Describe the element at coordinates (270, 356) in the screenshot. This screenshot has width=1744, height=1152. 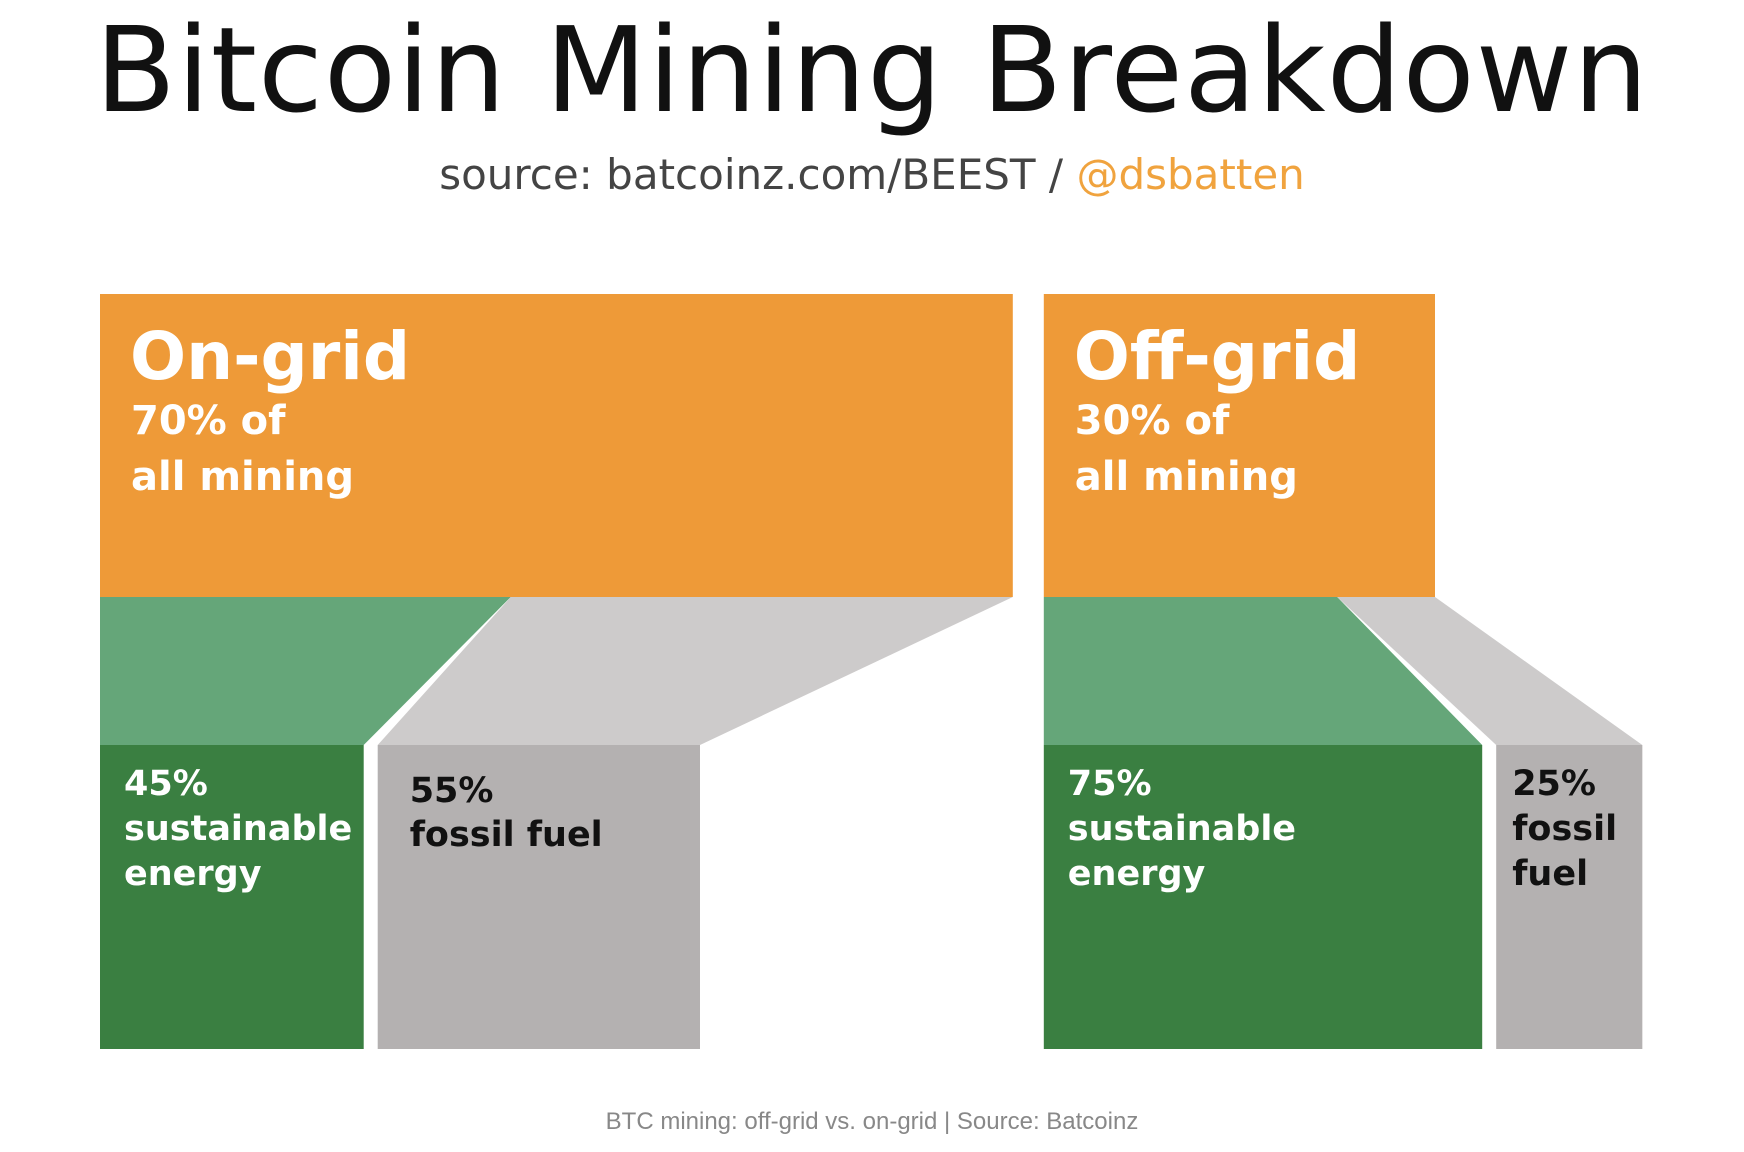
I see `on-grid-title: On-grid` at that location.